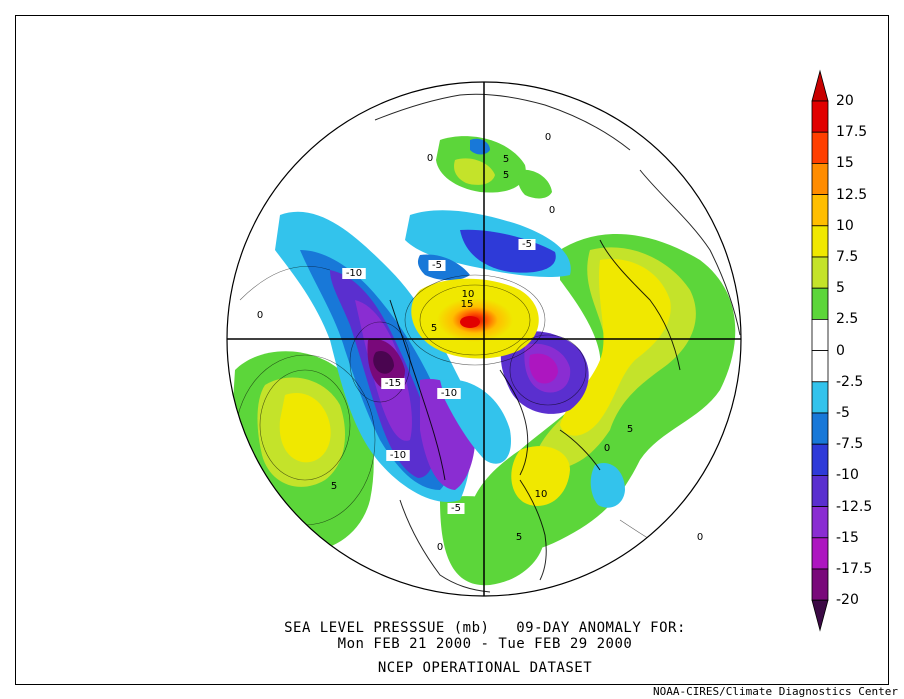 The image size is (904, 699). I want to click on colorbar-tick-label: 10, so click(845, 225).